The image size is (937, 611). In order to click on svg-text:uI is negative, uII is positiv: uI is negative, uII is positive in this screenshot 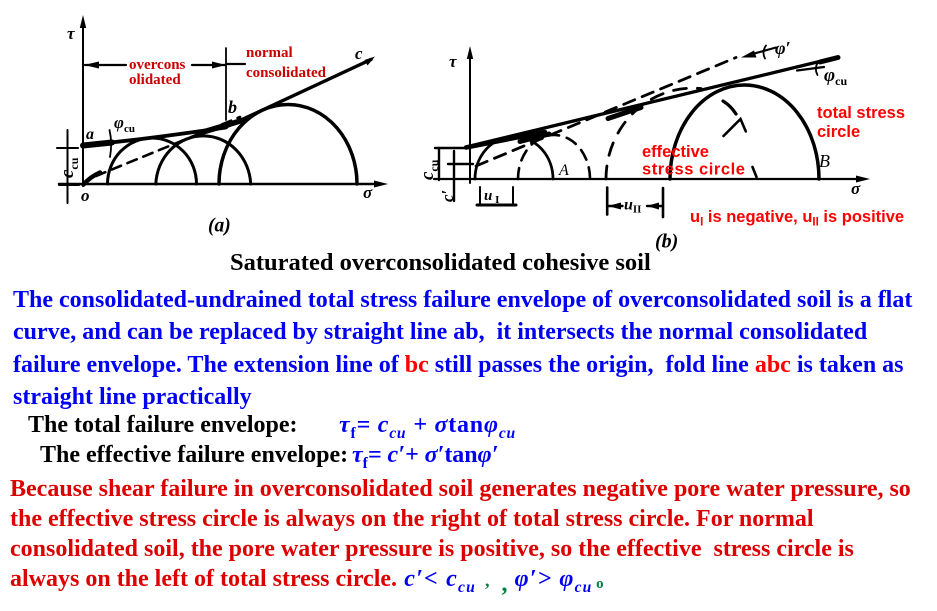, I will do `click(797, 218)`.